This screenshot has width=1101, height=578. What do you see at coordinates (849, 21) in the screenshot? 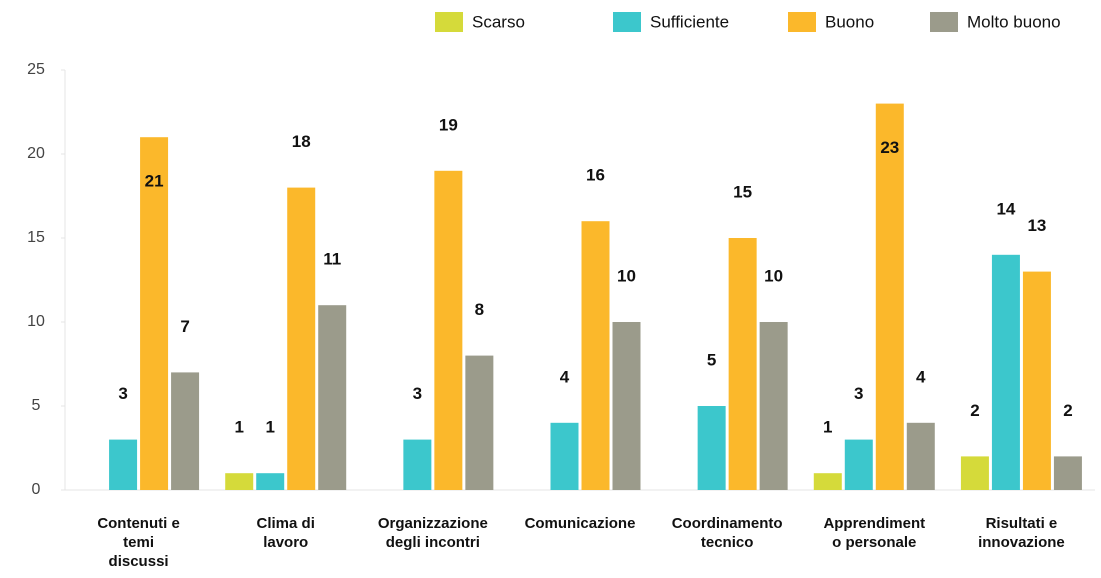
I see `legend-label: Buono` at bounding box center [849, 21].